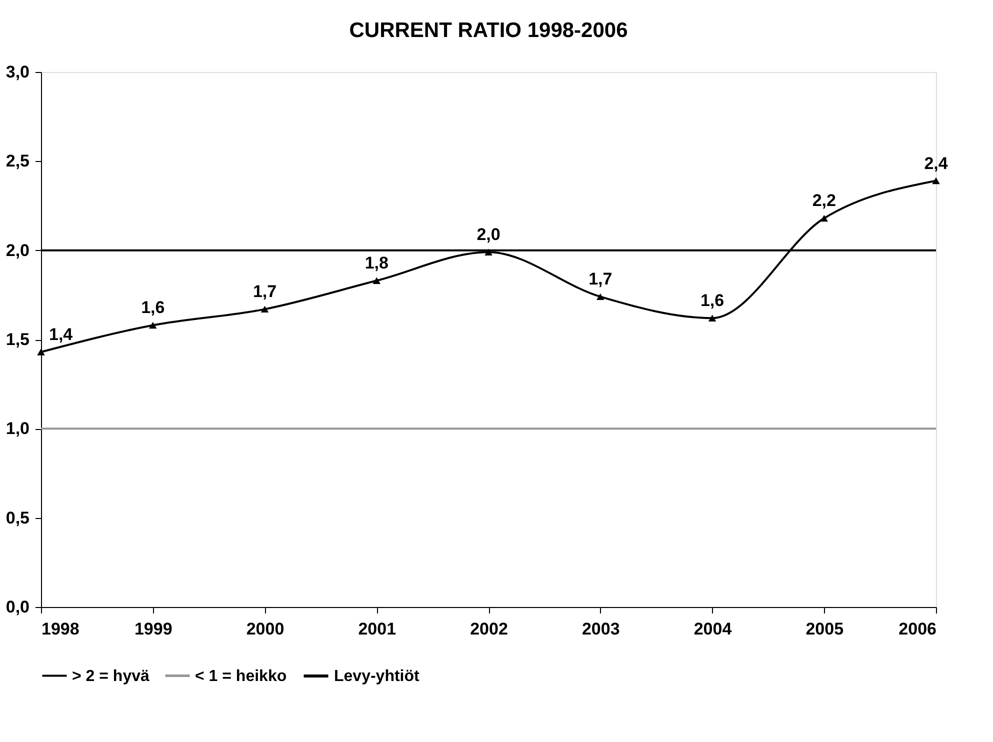 Image resolution: width=993 pixels, height=742 pixels. Describe the element at coordinates (488, 30) in the screenshot. I see `chart-title: CURRENT RATIO 1998-2006` at that location.